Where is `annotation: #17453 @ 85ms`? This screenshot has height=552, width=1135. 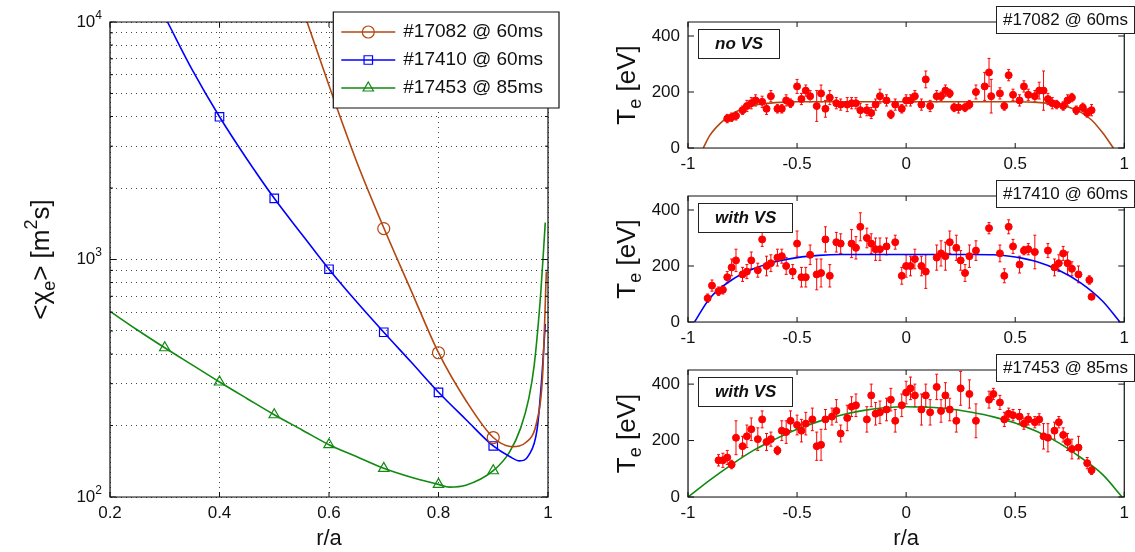 annotation: #17453 @ 85ms is located at coordinates (1065, 368).